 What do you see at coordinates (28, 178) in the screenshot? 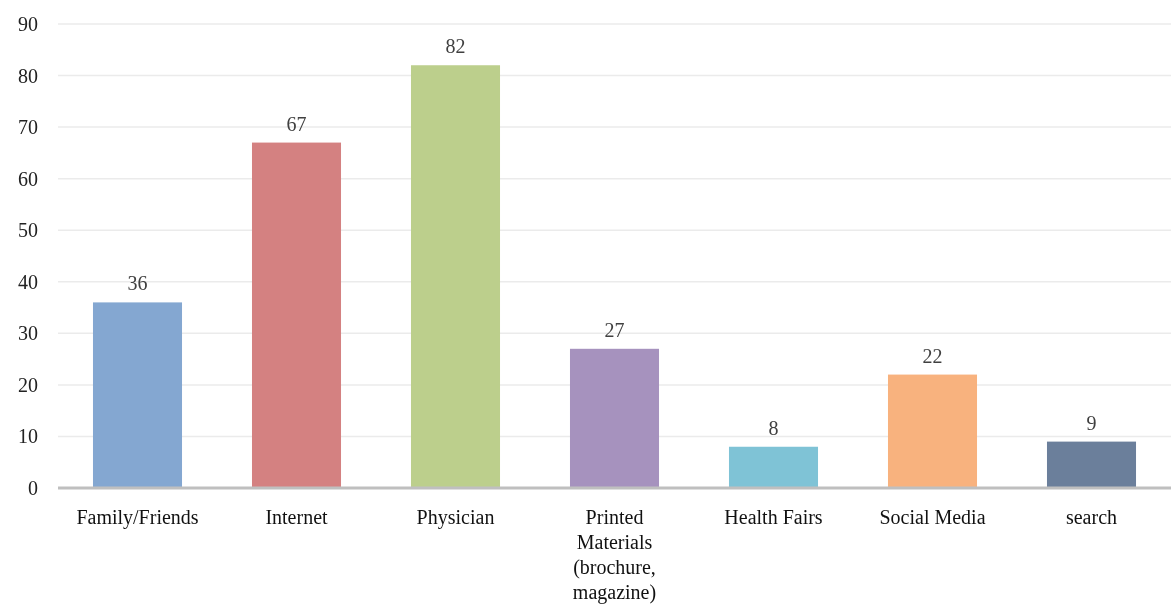
I see `y-tick-label: 60` at bounding box center [28, 178].